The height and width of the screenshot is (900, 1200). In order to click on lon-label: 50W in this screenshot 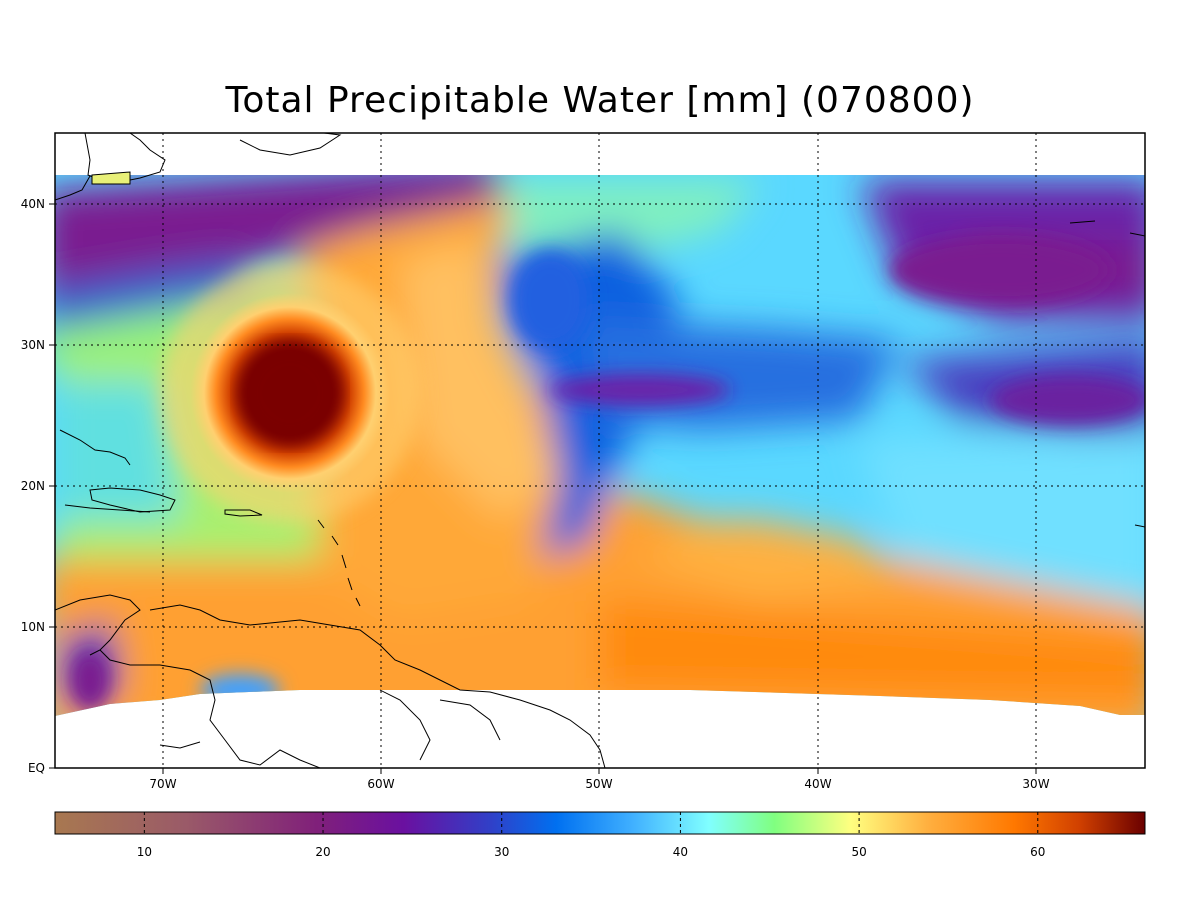, I will do `click(598, 784)`.